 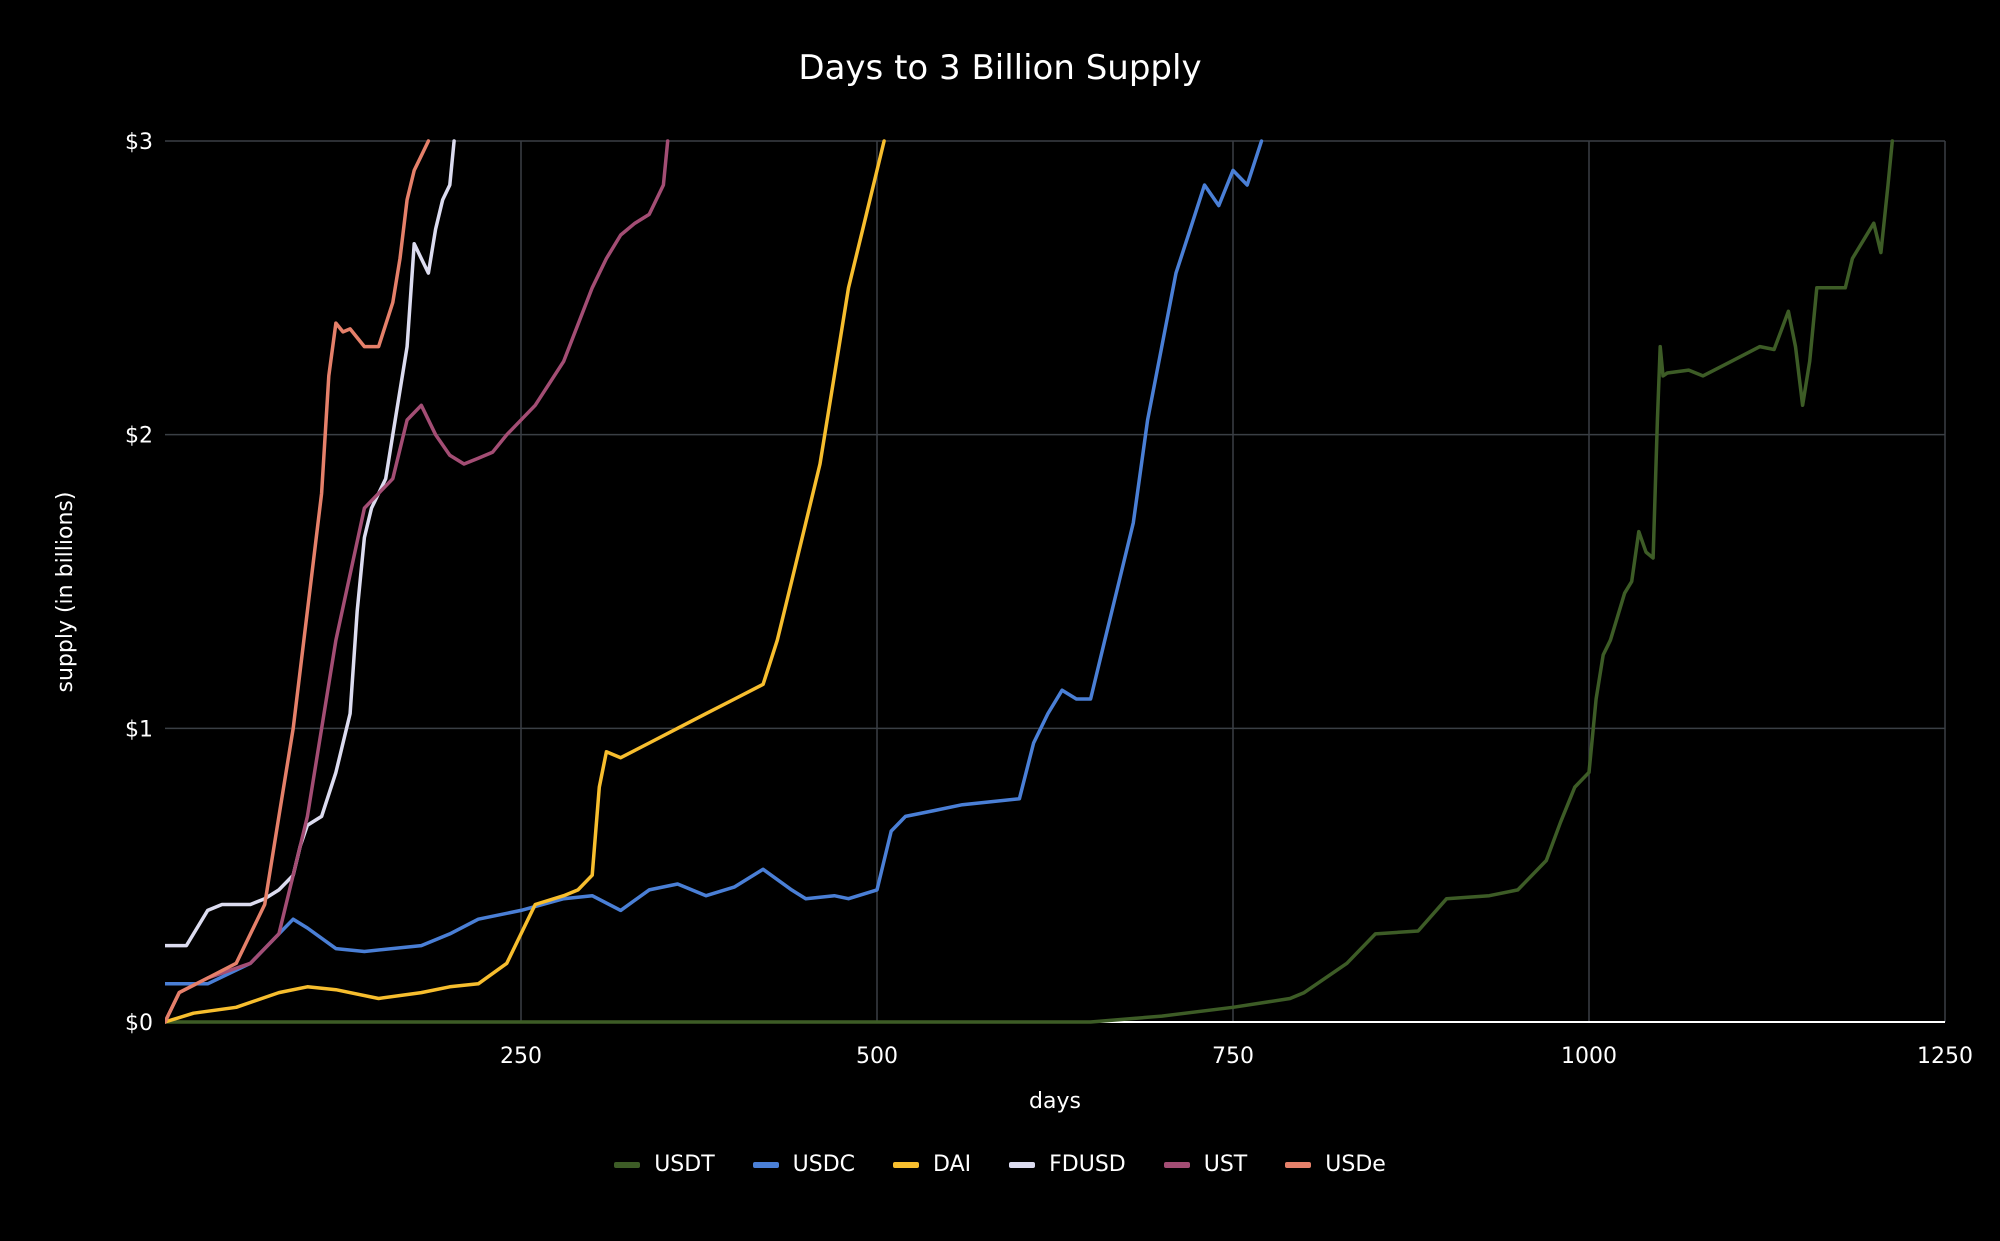 What do you see at coordinates (139, 1023) in the screenshot?
I see `y-tick-label: $0` at bounding box center [139, 1023].